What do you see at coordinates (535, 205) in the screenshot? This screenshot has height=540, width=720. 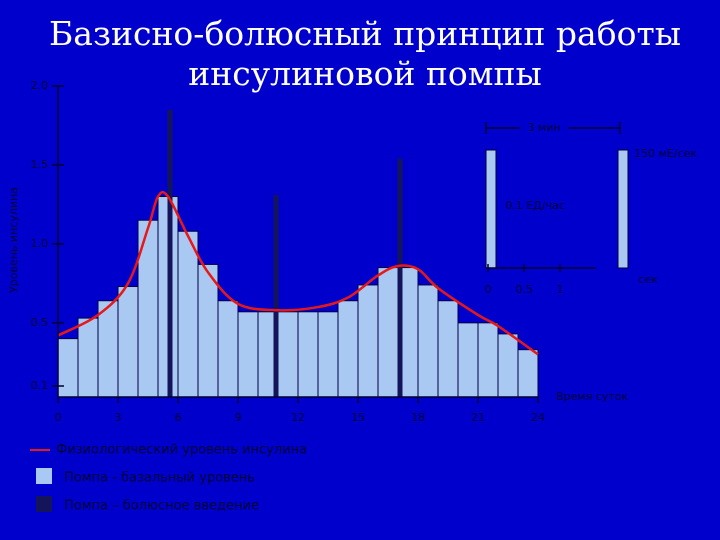 I see `inset-label: 0.1 ЕД/час` at bounding box center [535, 205].